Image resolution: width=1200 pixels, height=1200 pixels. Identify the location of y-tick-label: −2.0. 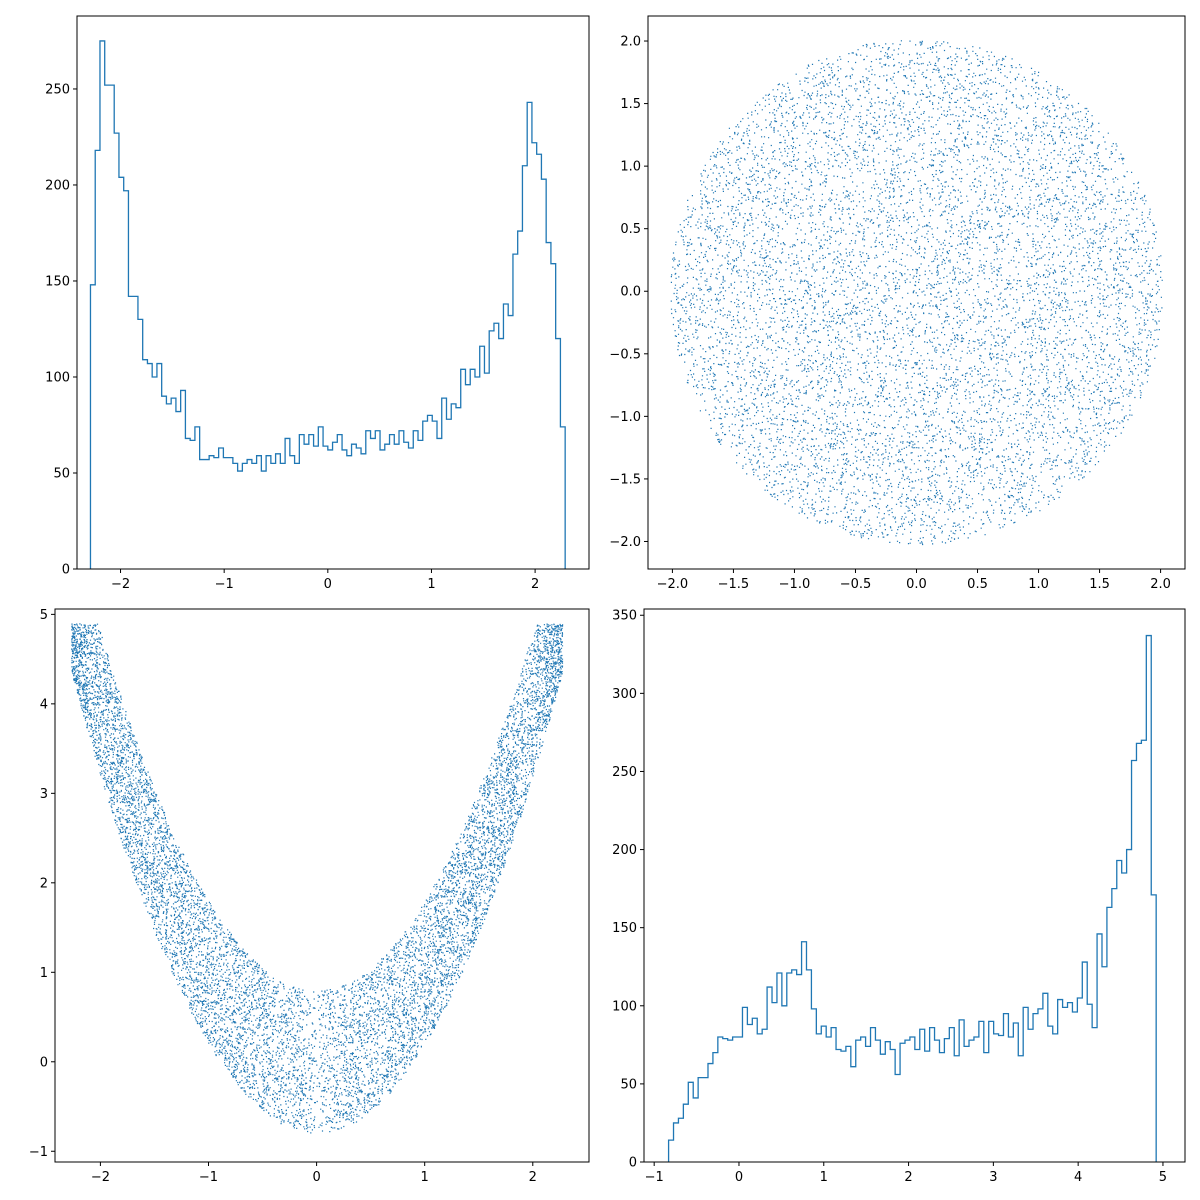
(625, 542).